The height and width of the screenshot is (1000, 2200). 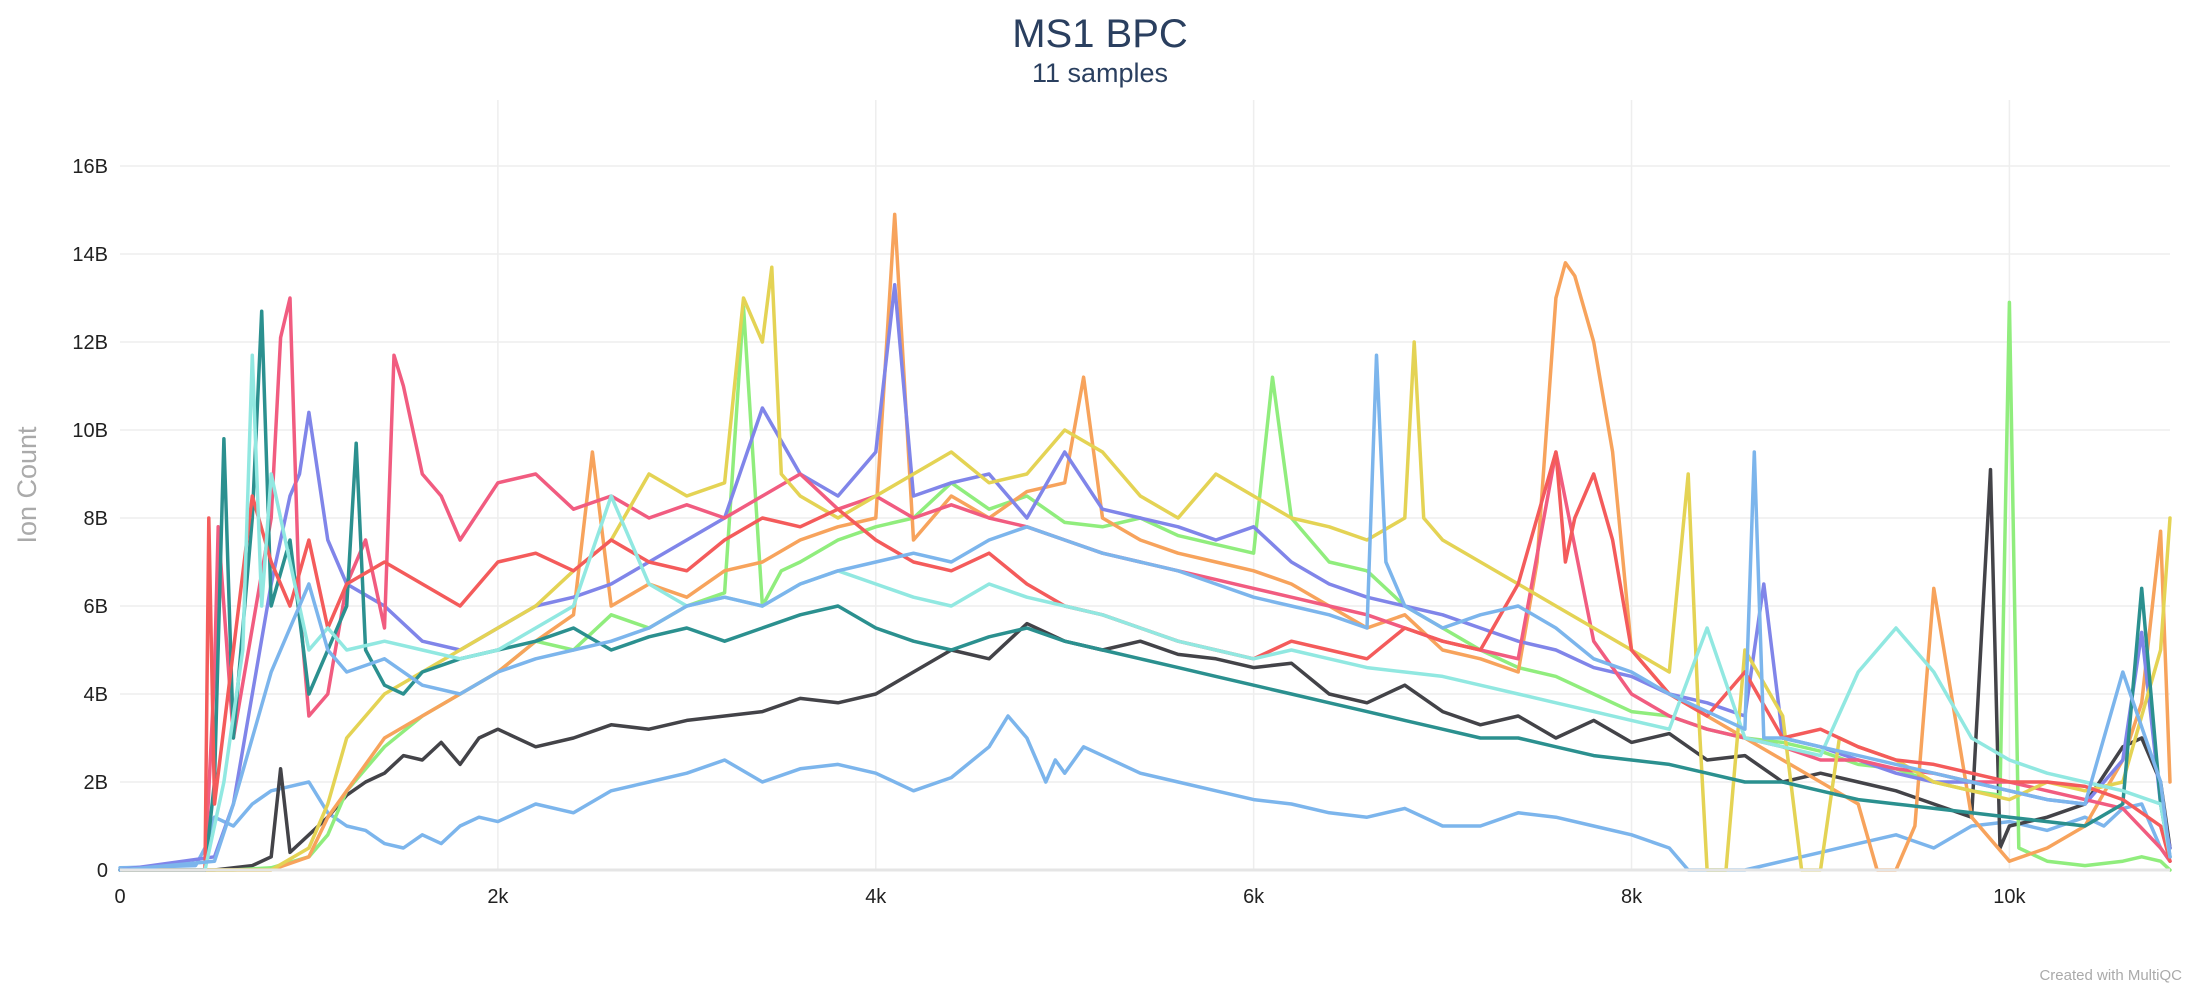 I want to click on x-tick-label: 4k, so click(x=876, y=897).